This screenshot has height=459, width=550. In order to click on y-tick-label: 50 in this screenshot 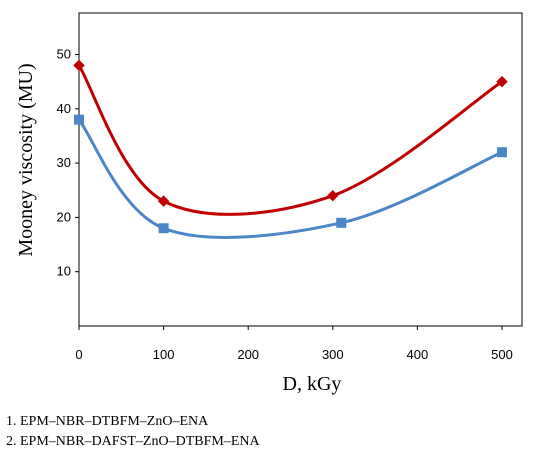, I will do `click(64, 54)`.